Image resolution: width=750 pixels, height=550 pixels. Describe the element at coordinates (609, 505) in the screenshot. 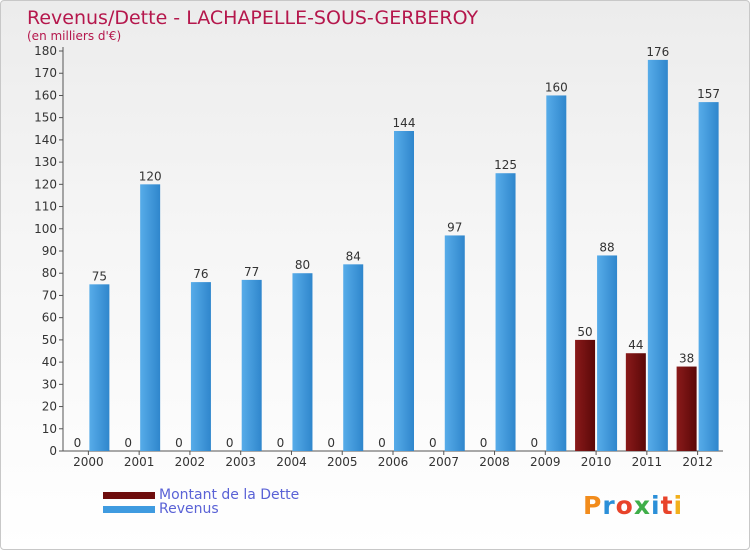

I see `logo-letter: r` at that location.